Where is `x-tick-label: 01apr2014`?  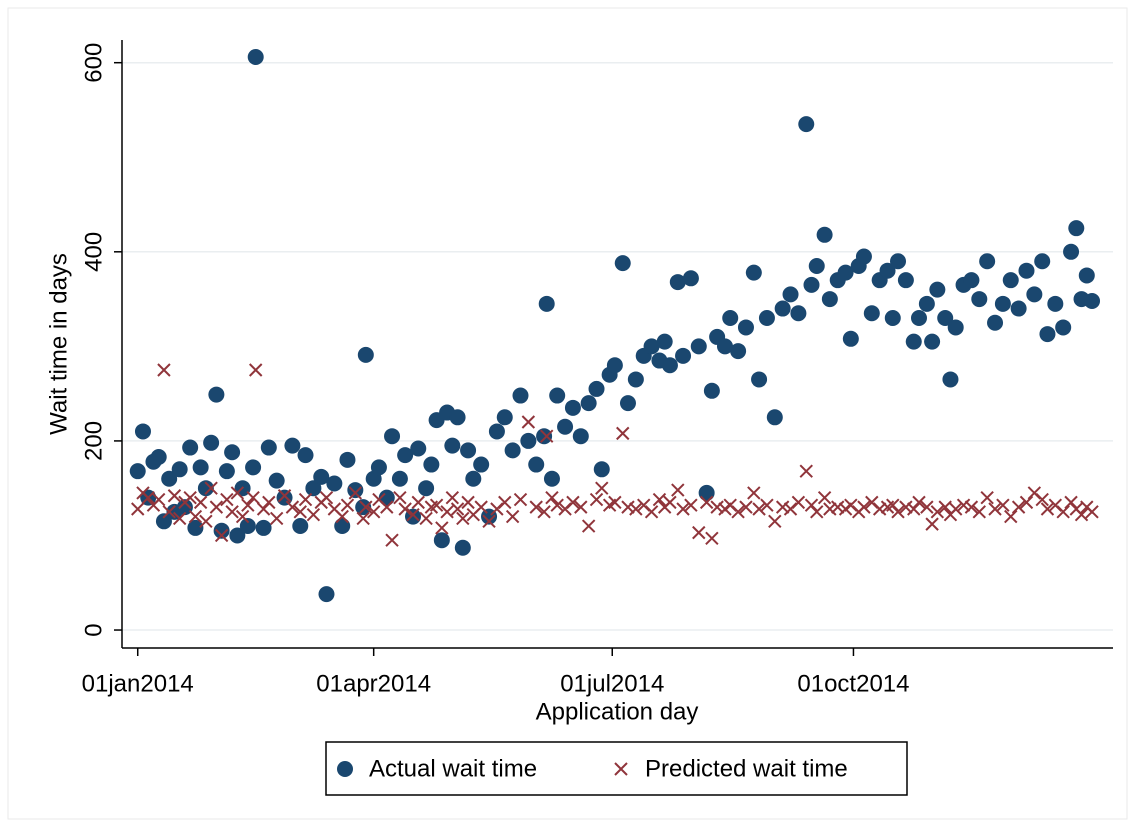
x-tick-label: 01apr2014 is located at coordinates (373, 683).